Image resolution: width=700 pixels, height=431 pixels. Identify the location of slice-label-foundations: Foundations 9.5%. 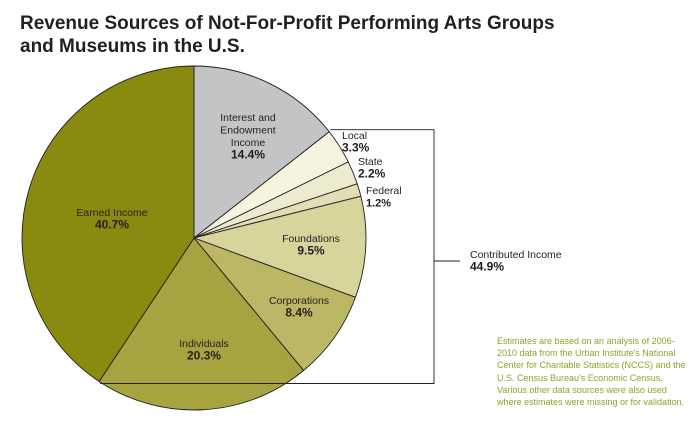
(311, 245).